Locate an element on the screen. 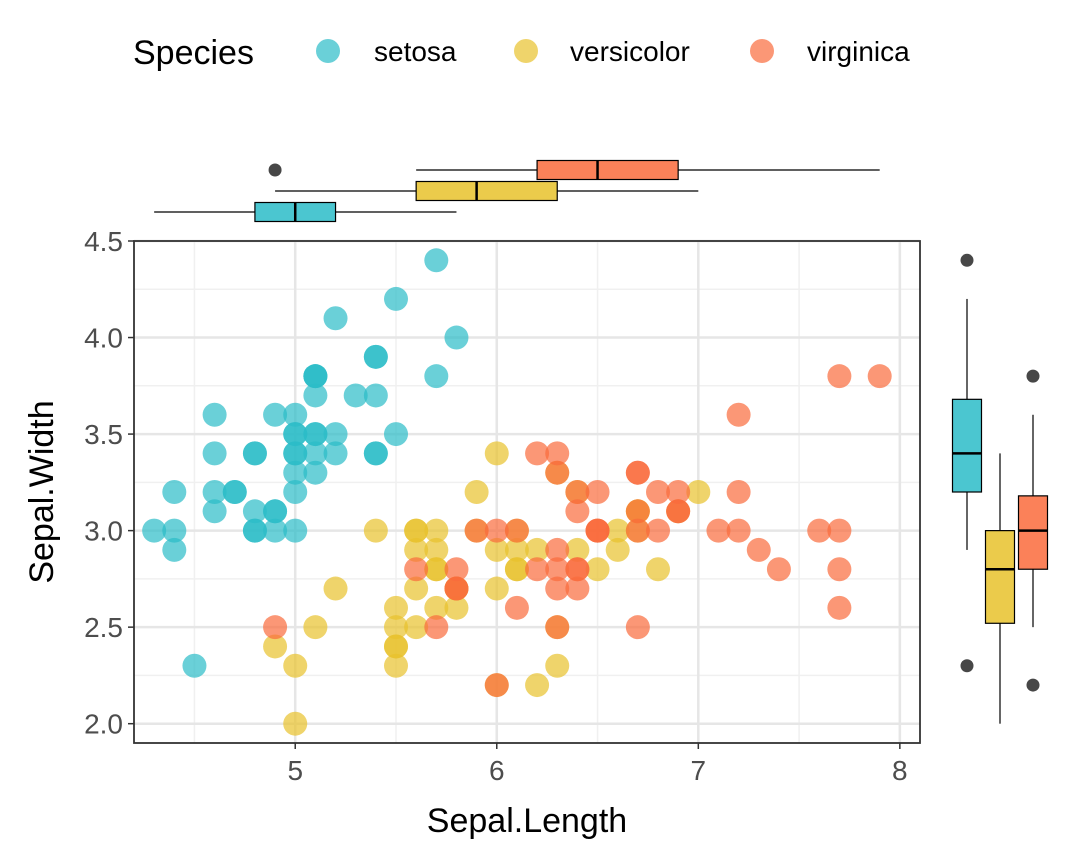 This screenshot has height=864, width=1080. x-tick-label: 8 is located at coordinates (900, 770).